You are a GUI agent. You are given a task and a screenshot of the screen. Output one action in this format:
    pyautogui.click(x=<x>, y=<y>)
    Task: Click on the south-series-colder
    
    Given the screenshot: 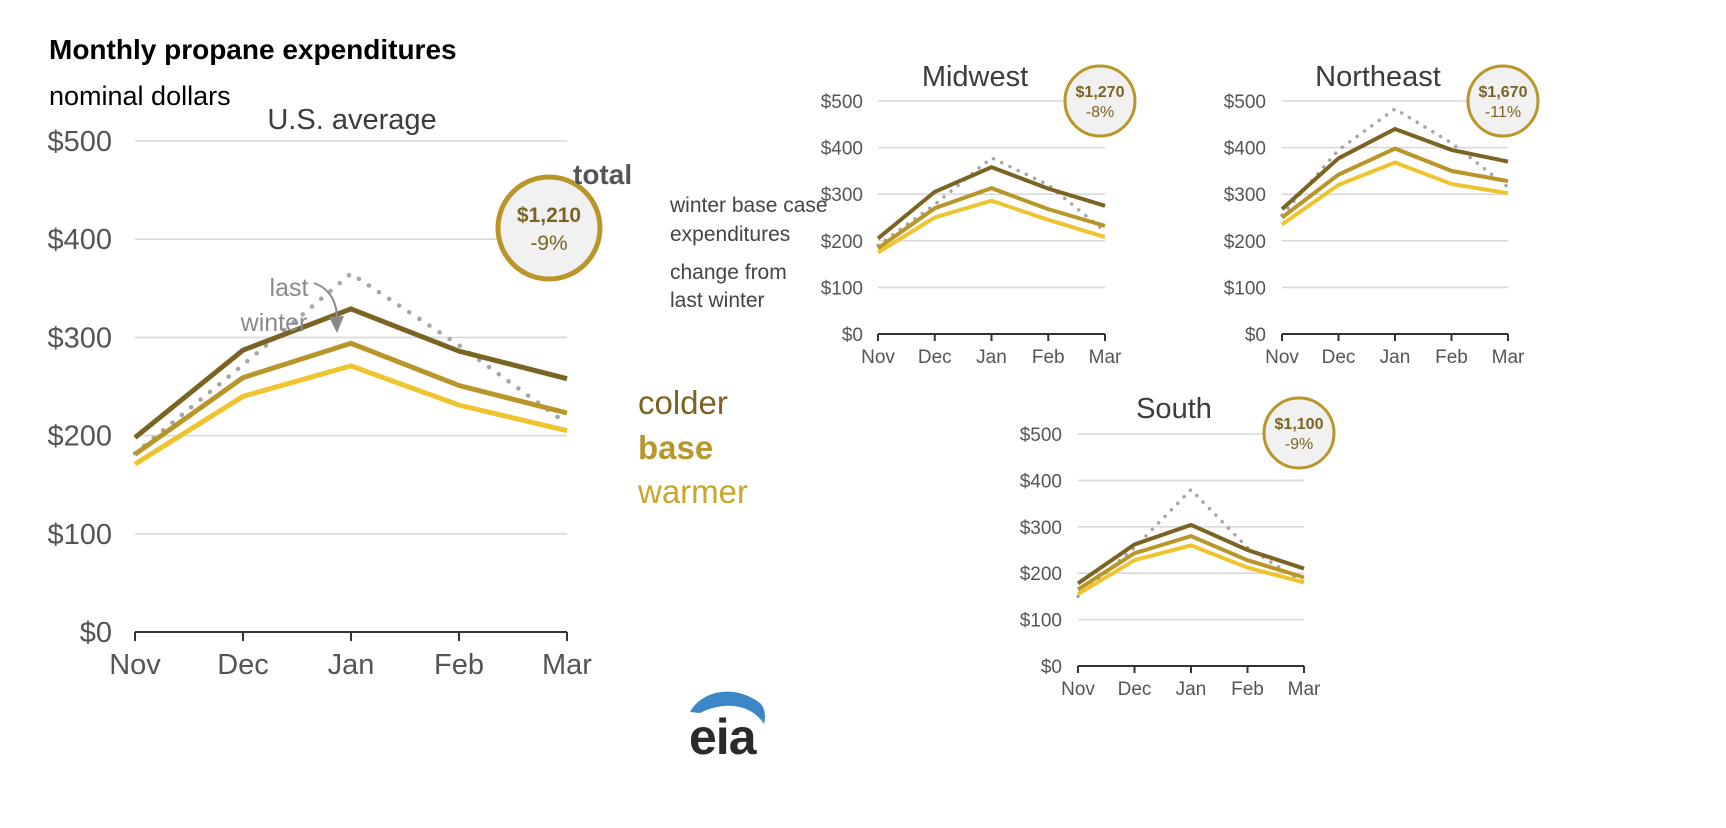 What is the action you would take?
    pyautogui.click(x=1190, y=554)
    